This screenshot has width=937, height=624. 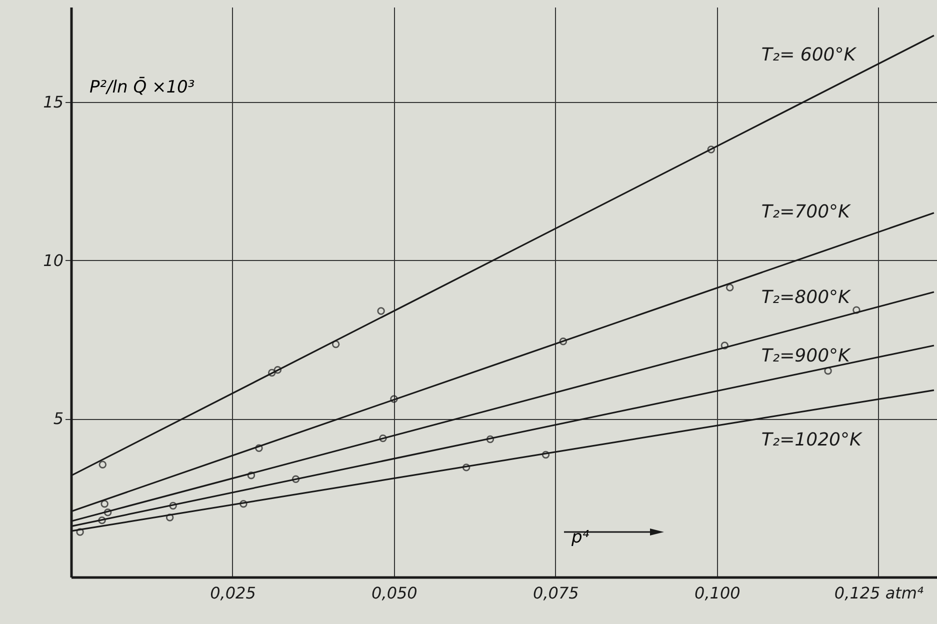 What do you see at coordinates (53, 102) in the screenshot?
I see `y-tick-label: 15` at bounding box center [53, 102].